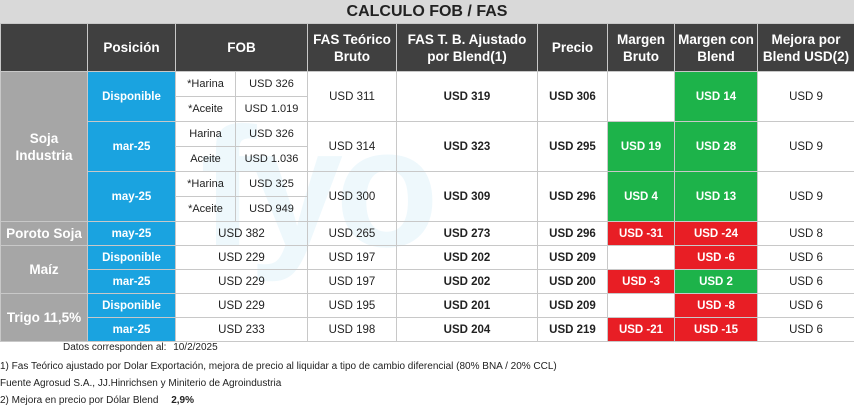 This screenshot has height=415, width=854. What do you see at coordinates (352, 329) in the screenshot?
I see `fas-teorico-value: USD 198` at bounding box center [352, 329].